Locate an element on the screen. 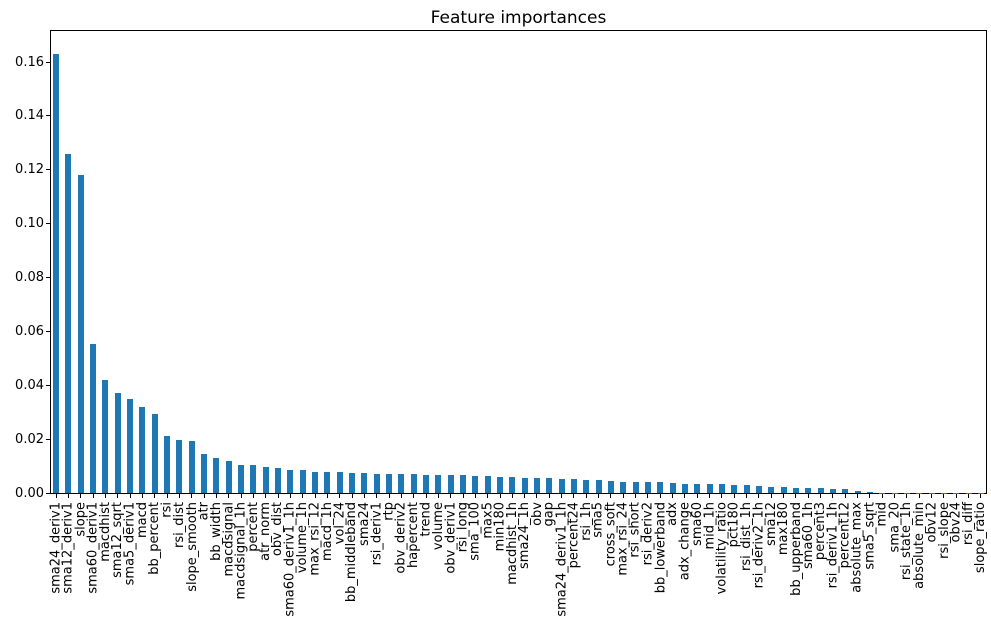  y-tick-label: 0.10 is located at coordinates (29, 224).